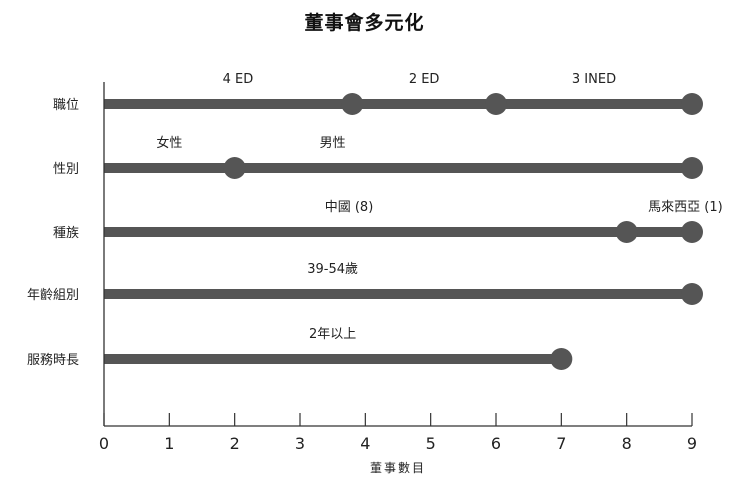  What do you see at coordinates (169, 443) in the screenshot?
I see `x-tick-label: 1` at bounding box center [169, 443].